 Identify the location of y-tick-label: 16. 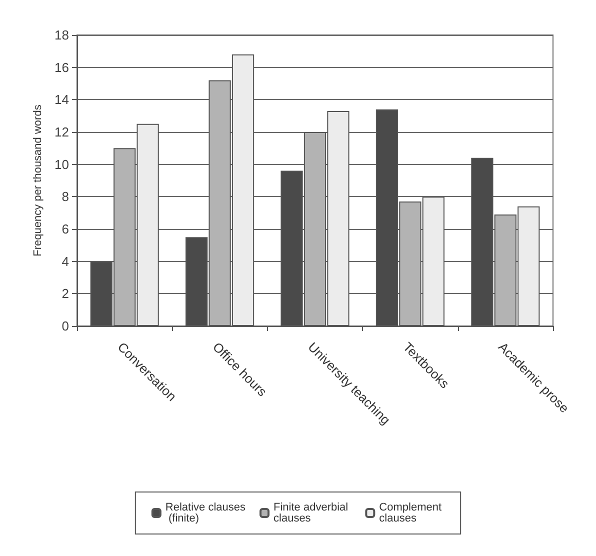
(61, 67).